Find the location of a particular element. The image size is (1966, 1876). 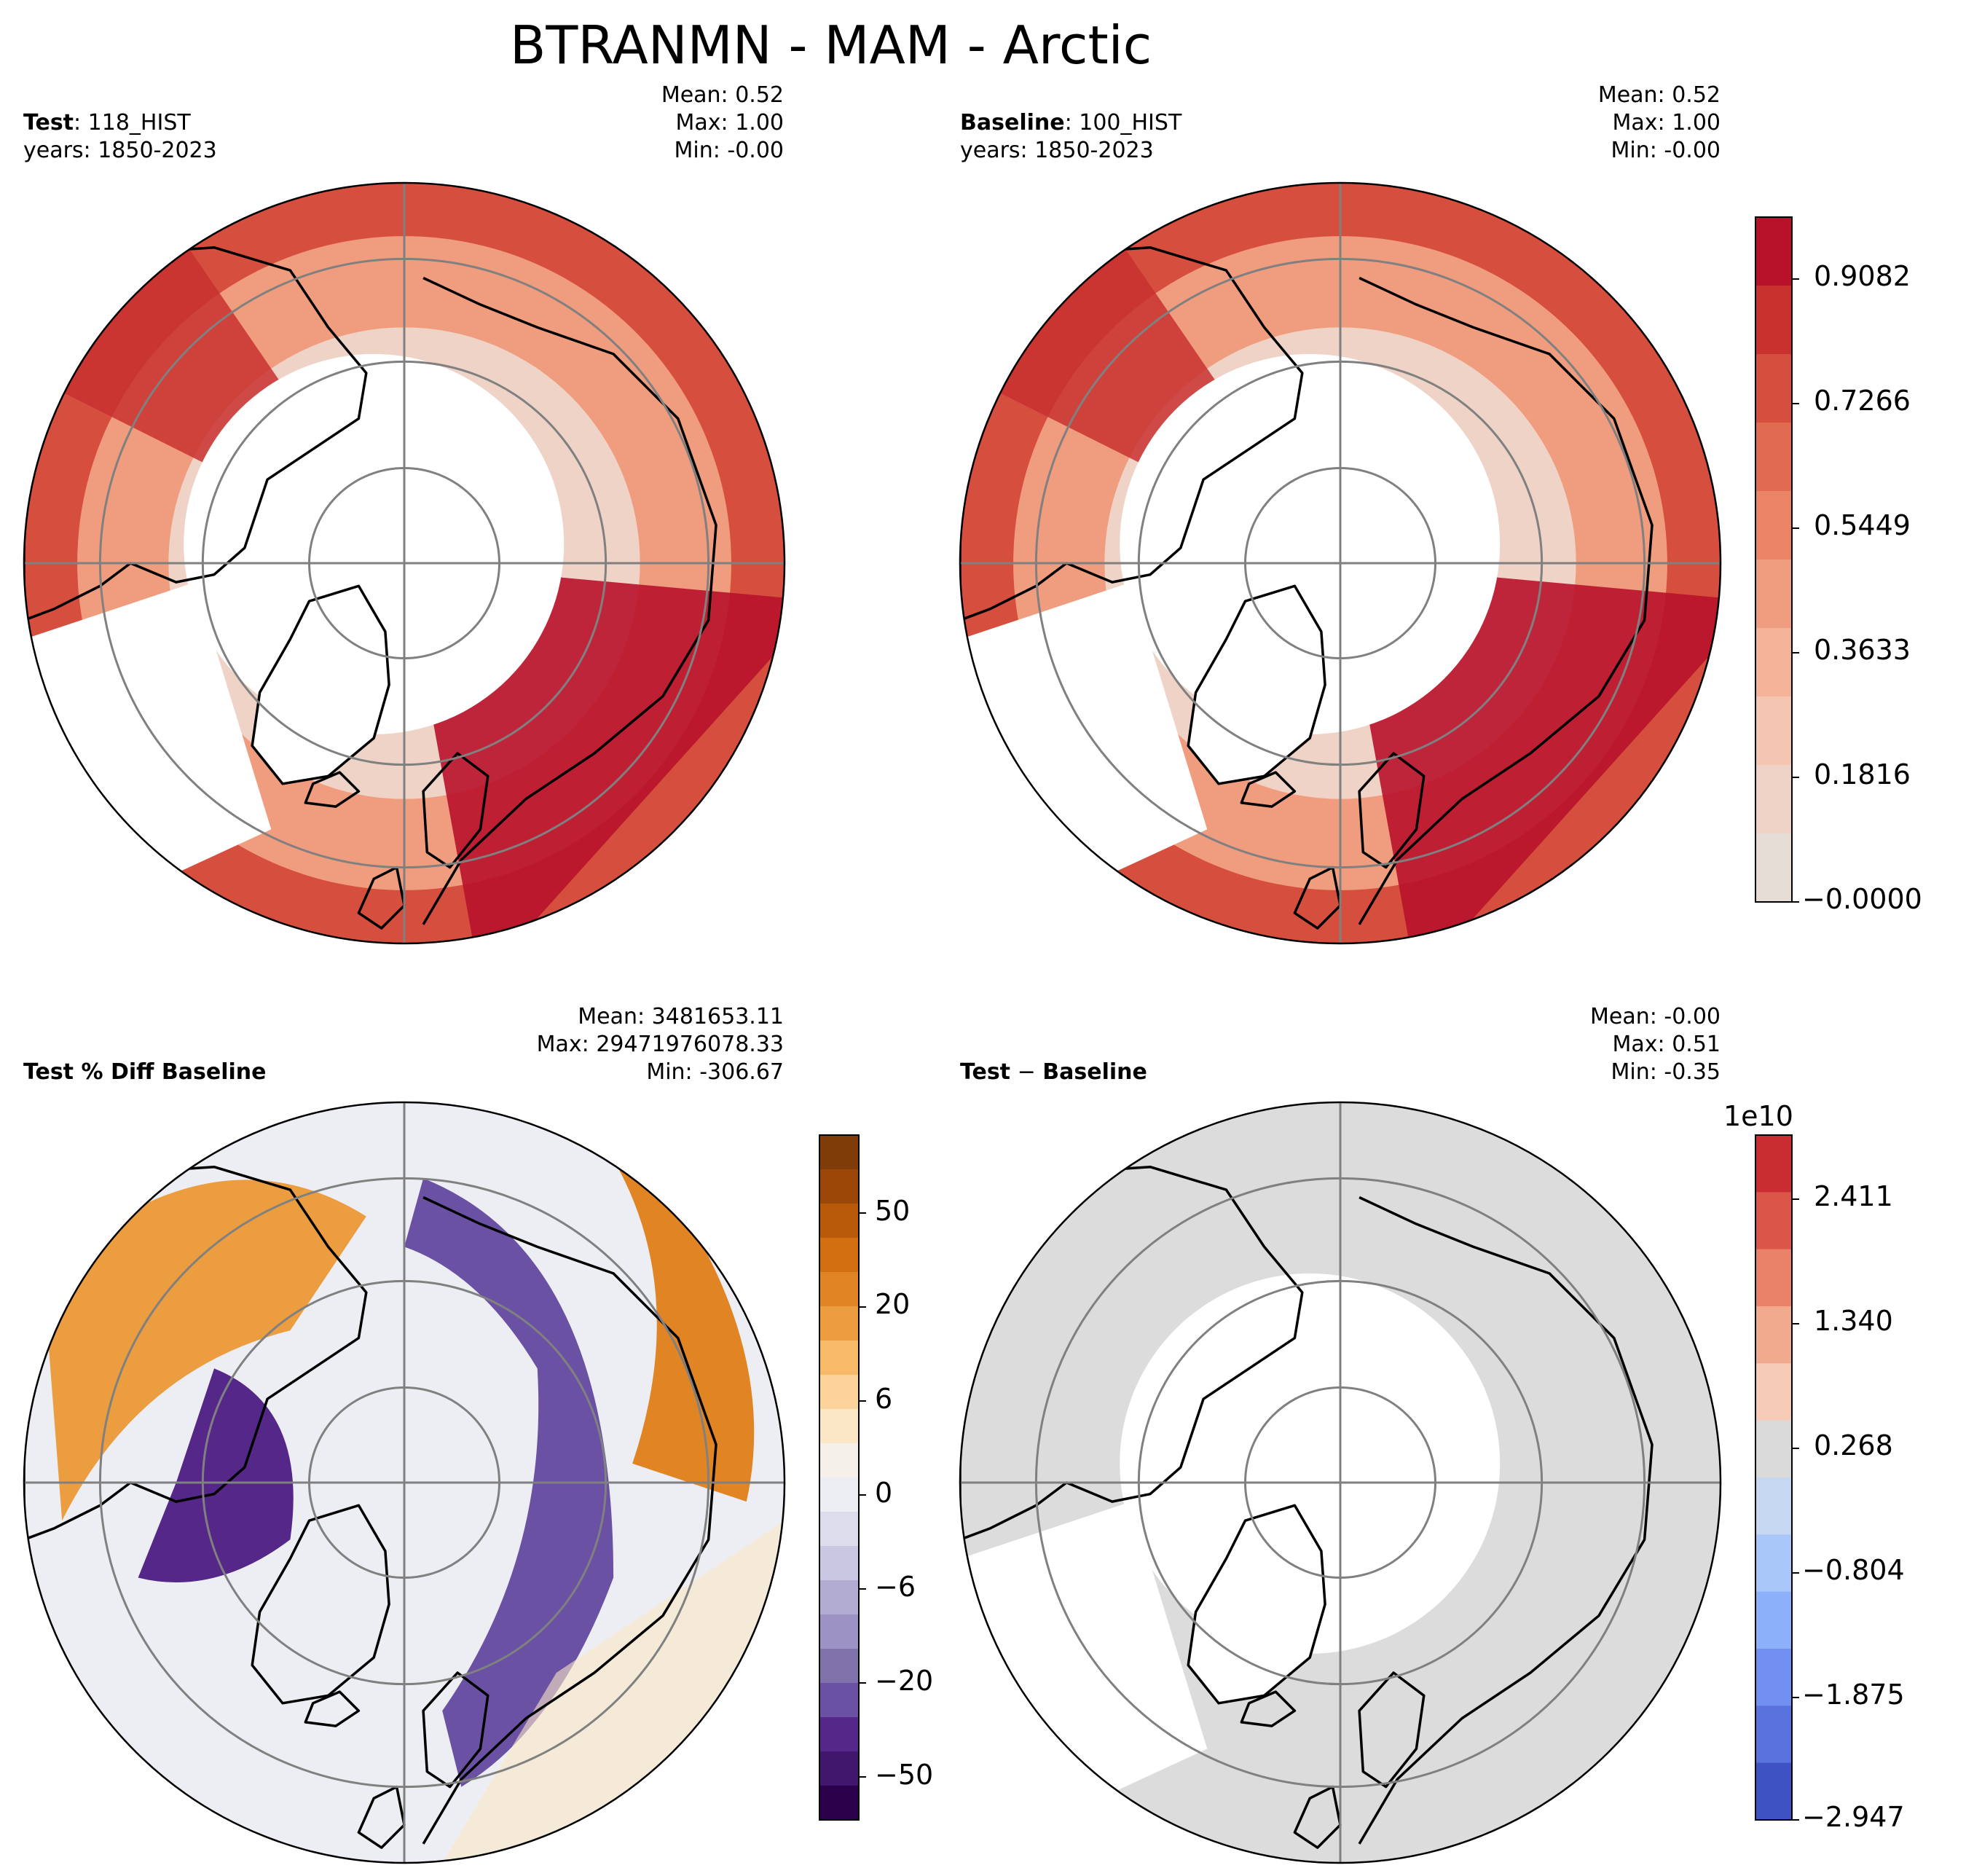

colorbar-main is located at coordinates (1777, 559).